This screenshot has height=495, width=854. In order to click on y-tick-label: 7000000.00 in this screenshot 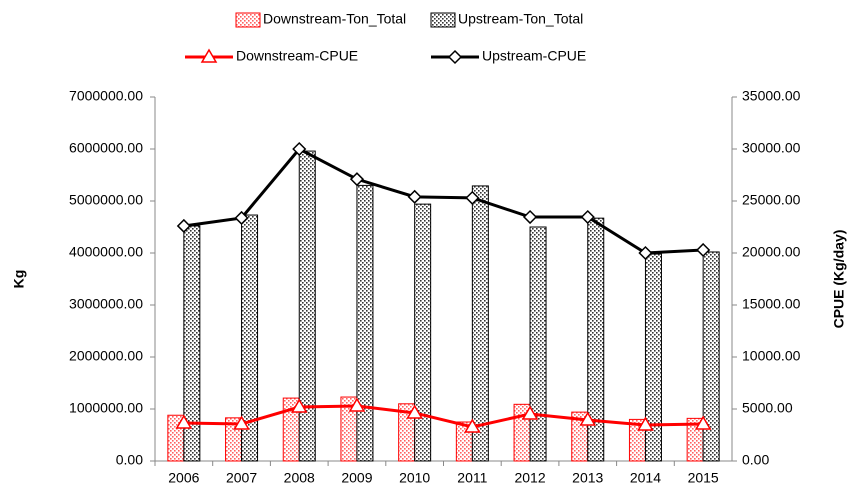, I will do `click(106, 96)`.